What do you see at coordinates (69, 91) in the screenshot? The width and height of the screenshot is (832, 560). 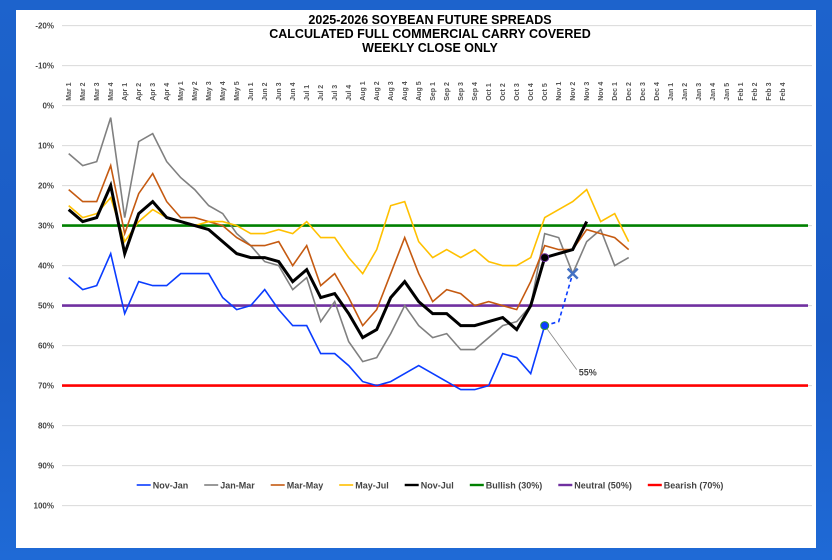 I see `x-tick-label: Mar 1` at bounding box center [69, 91].